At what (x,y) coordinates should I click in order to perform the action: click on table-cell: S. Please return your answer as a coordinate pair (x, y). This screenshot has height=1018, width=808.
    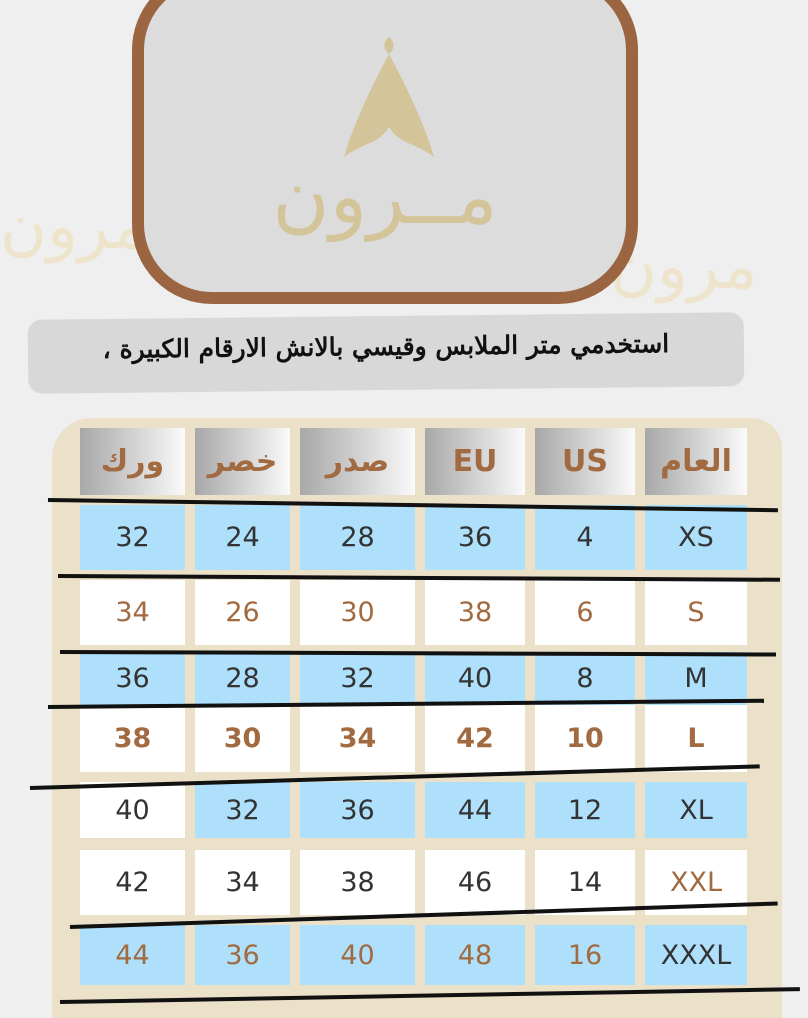
    Looking at the image, I should click on (696, 612).